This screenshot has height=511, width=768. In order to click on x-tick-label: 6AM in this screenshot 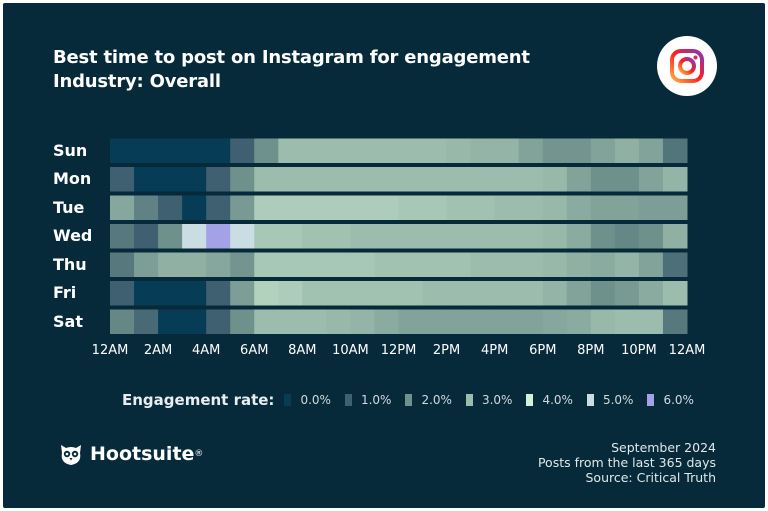, I will do `click(254, 350)`.